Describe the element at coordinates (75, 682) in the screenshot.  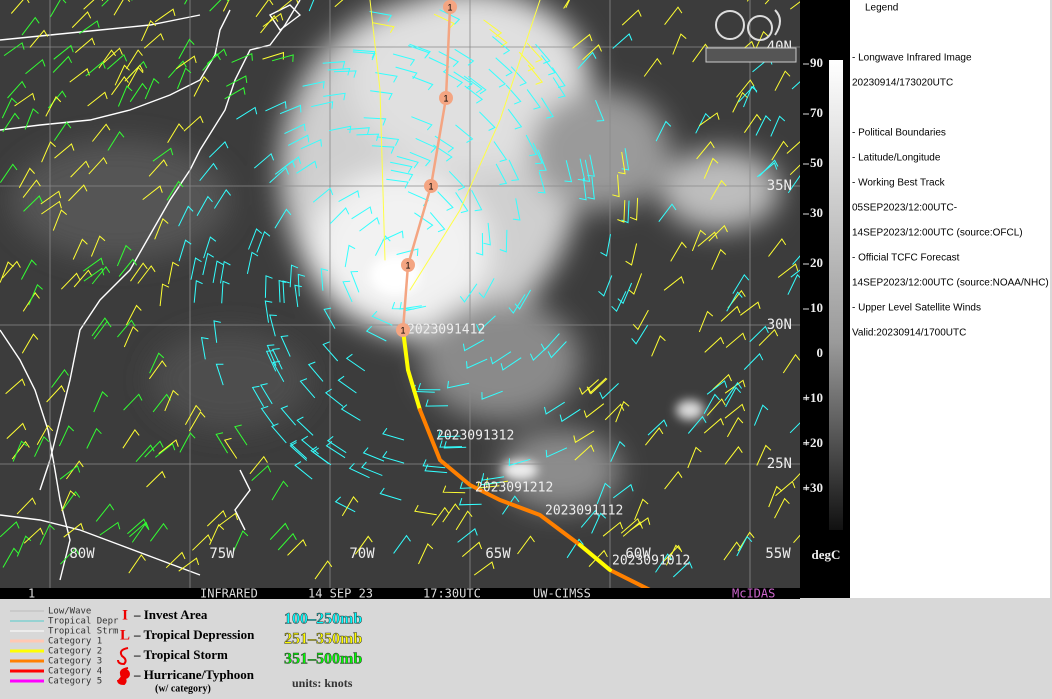
I see `track-type-label: Category 5` at that location.